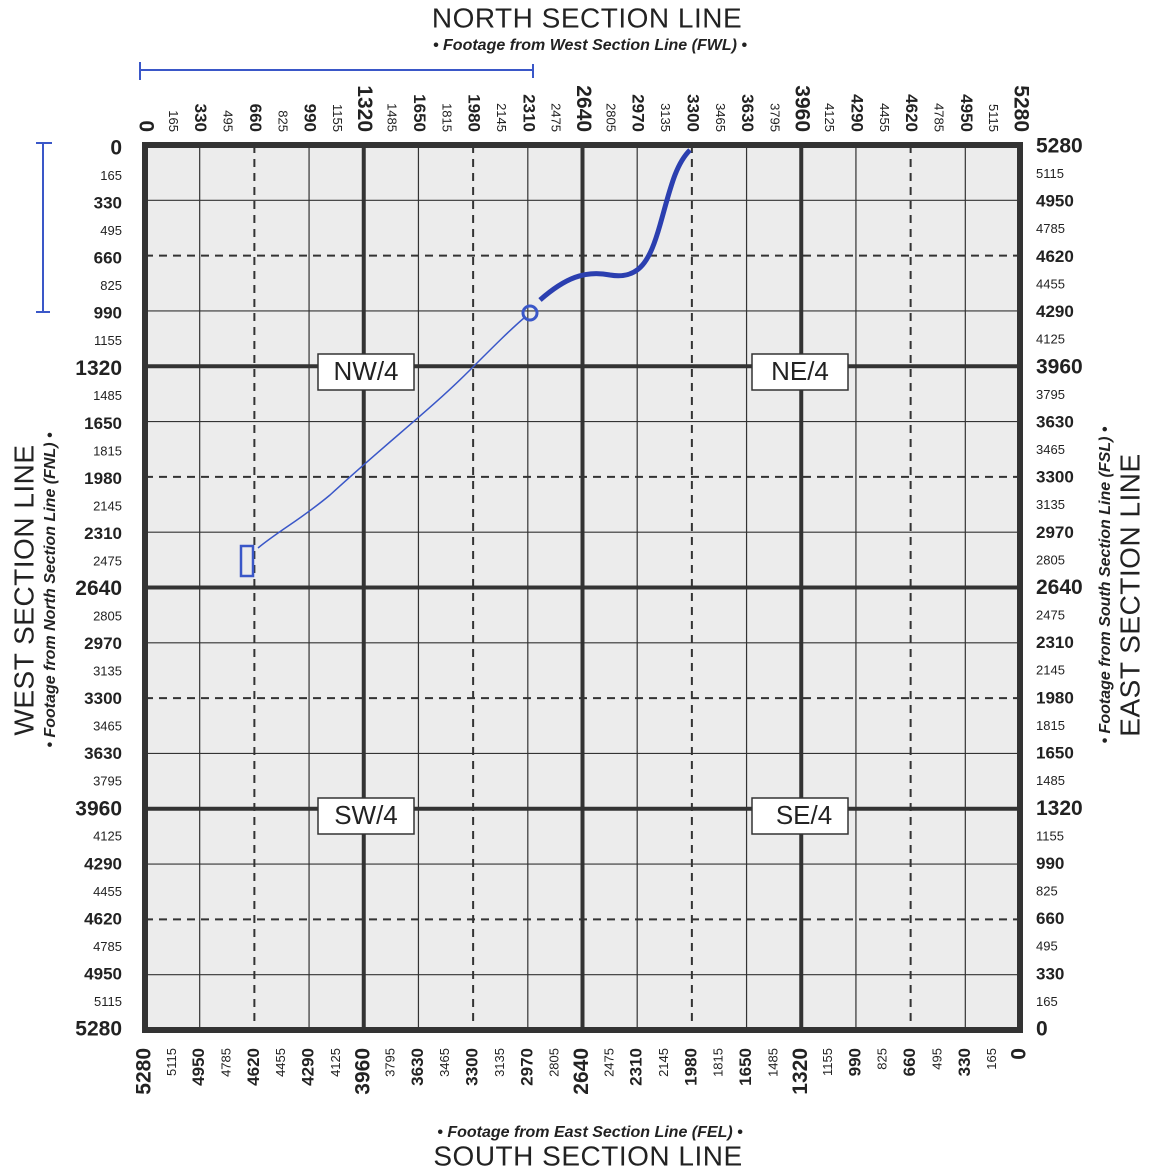  I want to click on scale-label: 3135, so click(107, 671).